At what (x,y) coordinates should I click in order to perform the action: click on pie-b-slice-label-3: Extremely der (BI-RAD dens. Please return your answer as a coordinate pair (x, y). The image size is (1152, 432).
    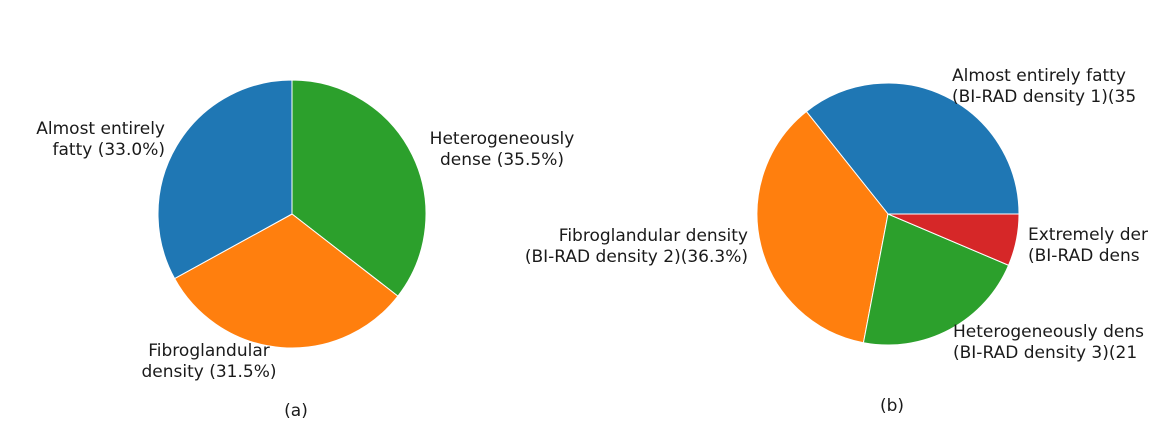
    Looking at the image, I should click on (1088, 245).